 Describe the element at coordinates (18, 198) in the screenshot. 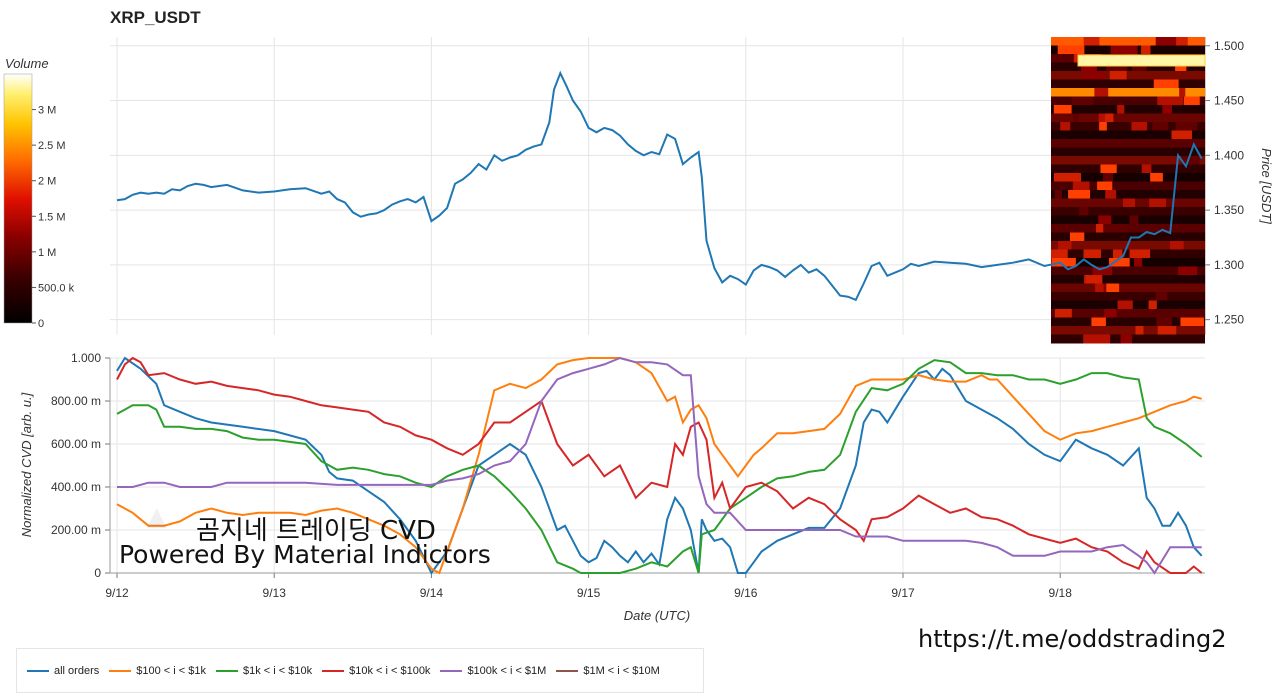

I see `colorbar-gradient` at that location.